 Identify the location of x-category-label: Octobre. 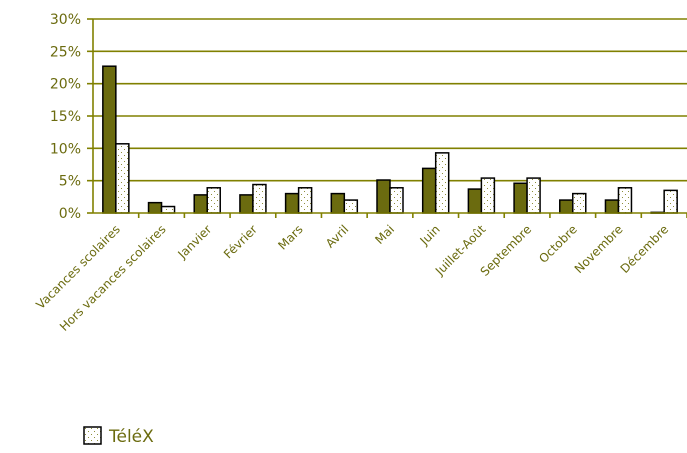
(558, 244).